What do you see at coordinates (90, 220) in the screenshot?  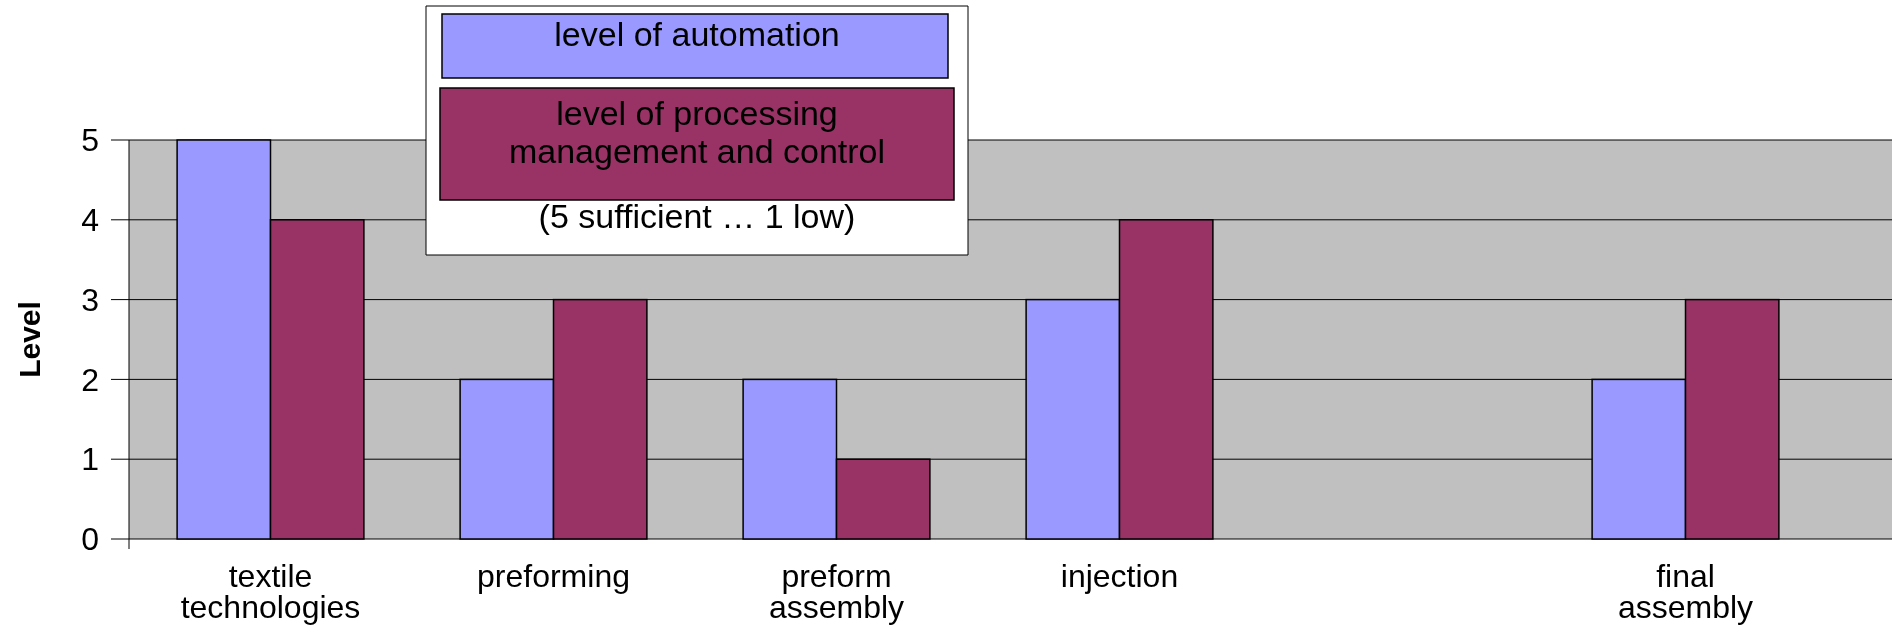 I see `y-tick-label: 4` at bounding box center [90, 220].